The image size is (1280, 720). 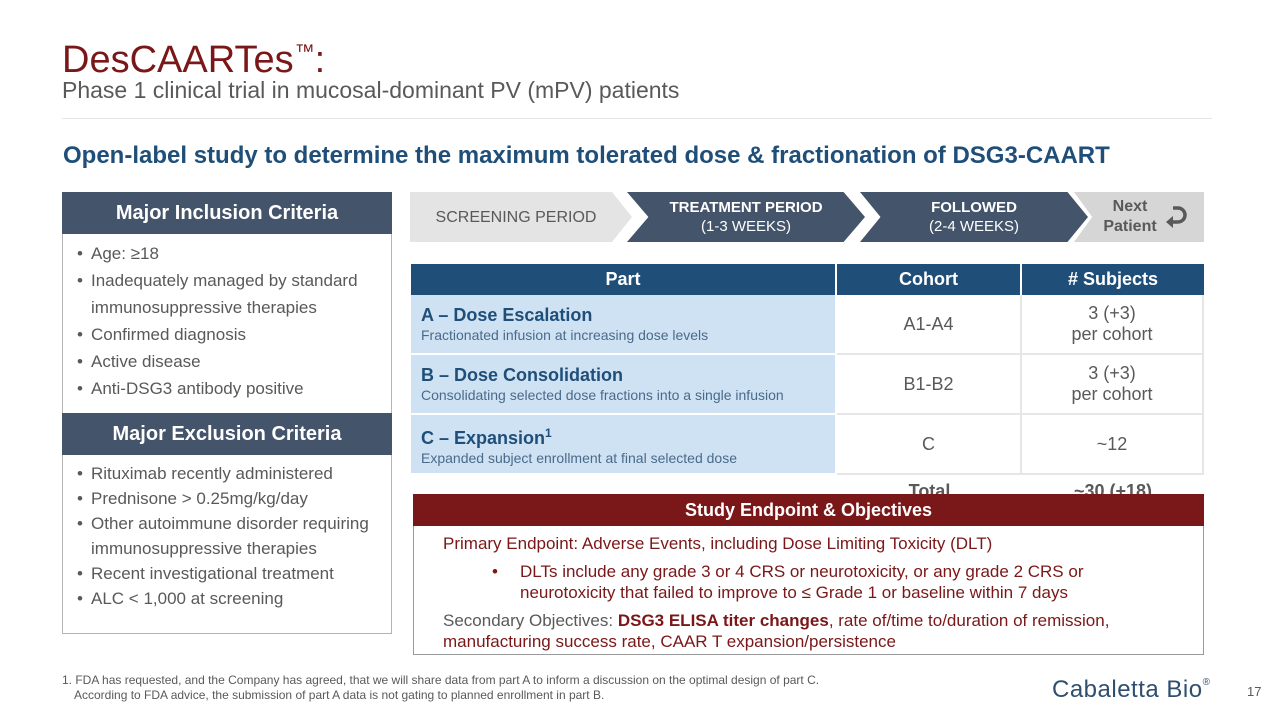 I want to click on next-patient-step: Next Patient, so click(x=1139, y=217).